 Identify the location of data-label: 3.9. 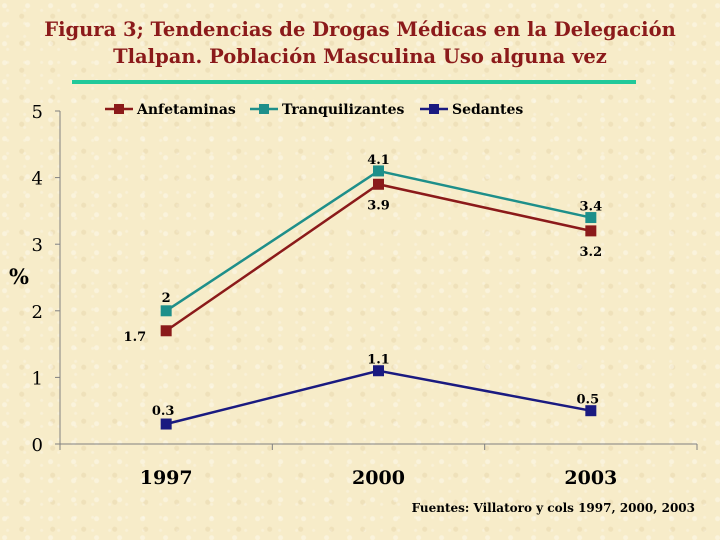
(378, 205).